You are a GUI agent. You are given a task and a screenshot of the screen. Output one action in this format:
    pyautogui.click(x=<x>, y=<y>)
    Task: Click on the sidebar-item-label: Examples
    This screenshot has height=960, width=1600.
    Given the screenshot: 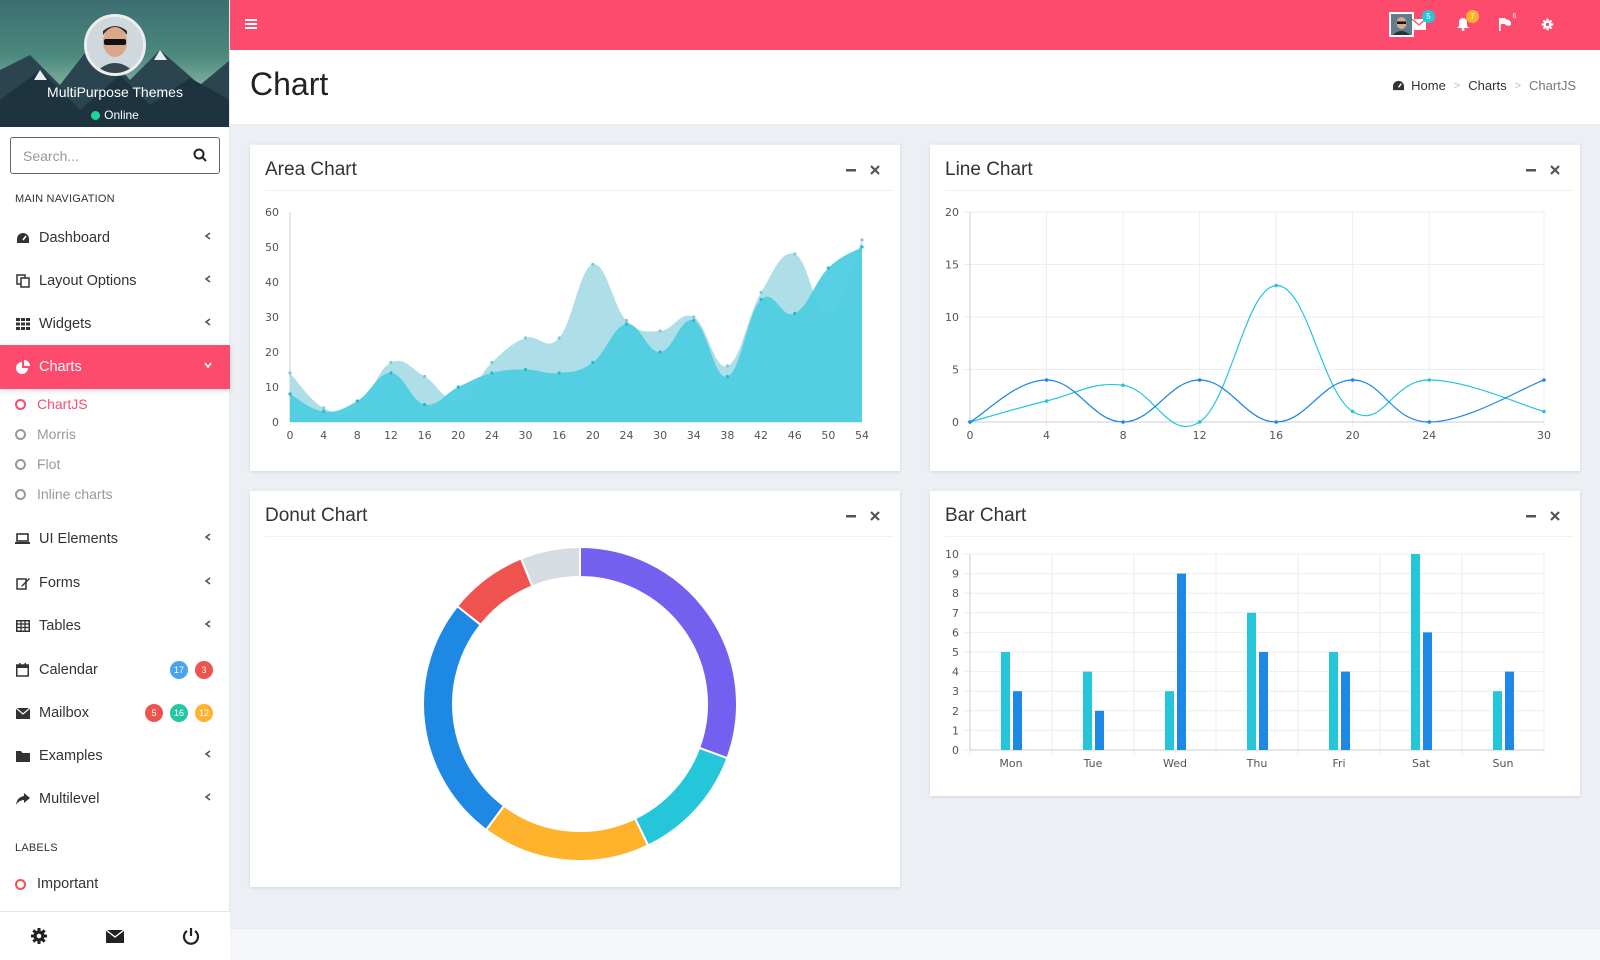 What is the action you would take?
    pyautogui.click(x=71, y=756)
    